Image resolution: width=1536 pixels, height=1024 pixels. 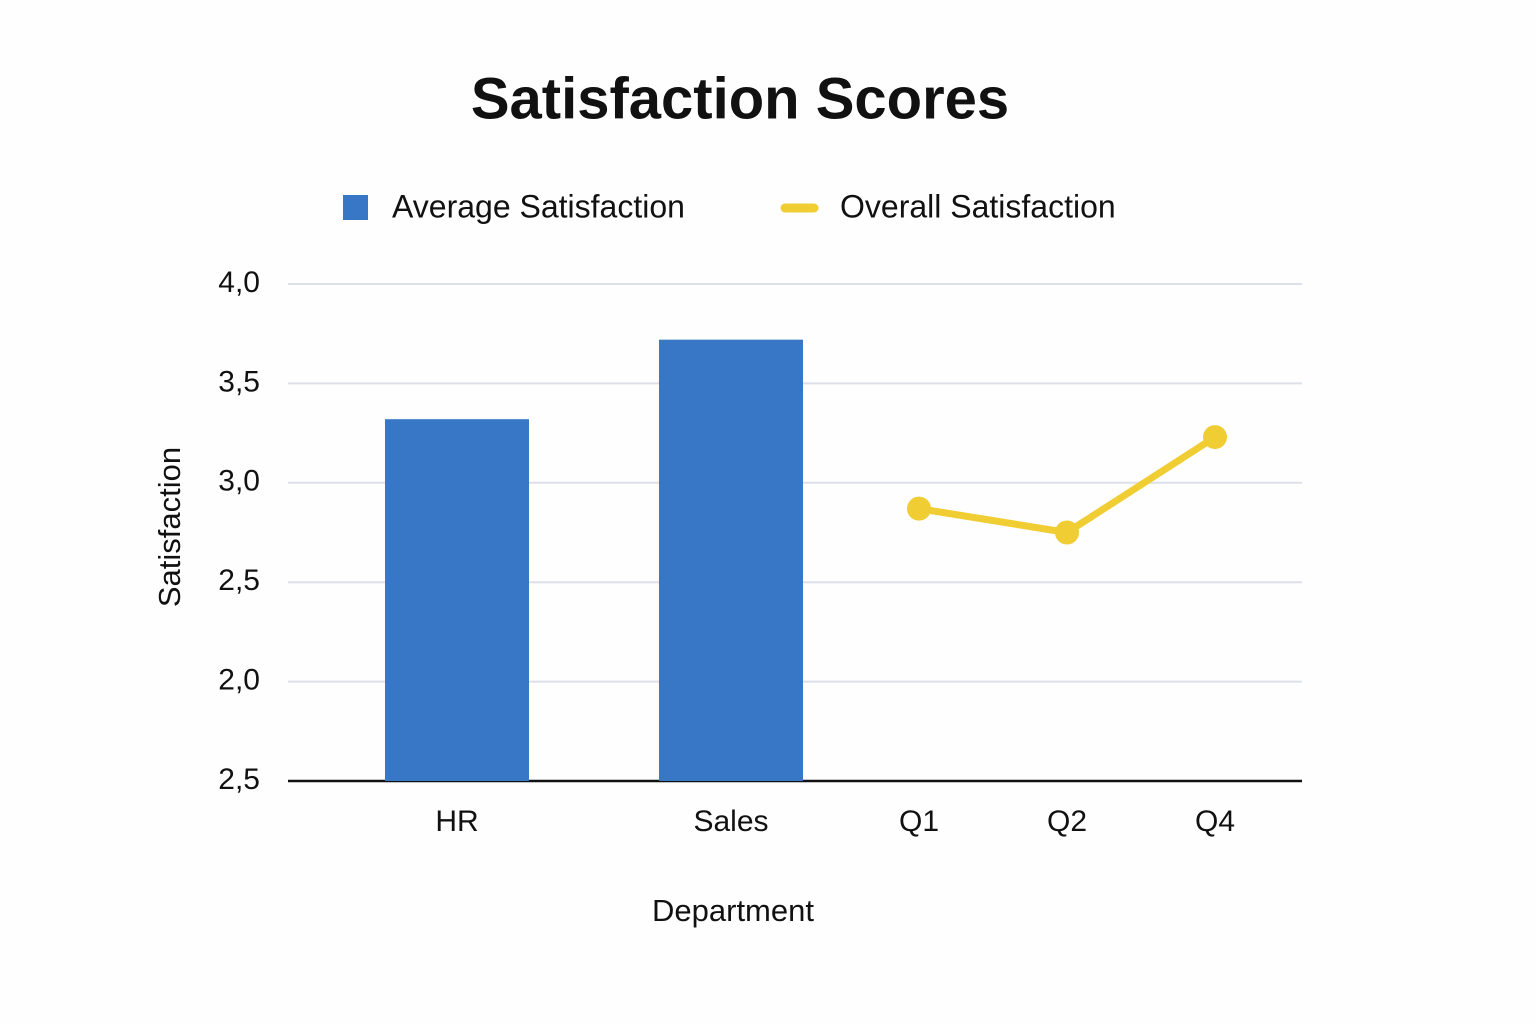 What do you see at coordinates (1067, 485) in the screenshot?
I see `line` at bounding box center [1067, 485].